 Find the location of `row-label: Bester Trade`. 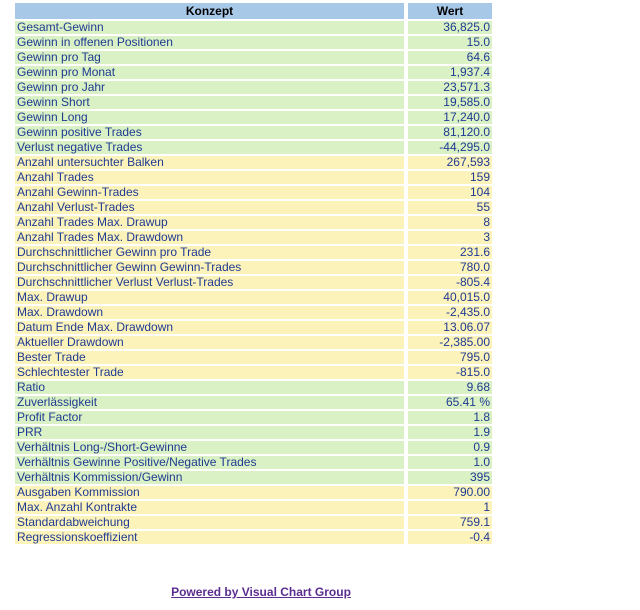

row-label: Bester Trade is located at coordinates (209, 357).